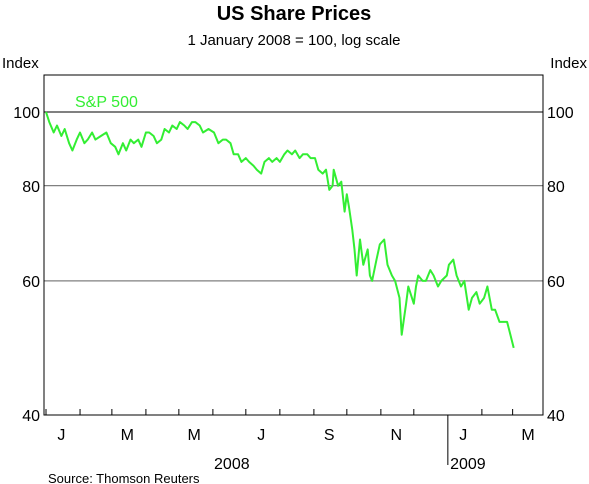 The image size is (589, 484). Describe the element at coordinates (31, 416) in the screenshot. I see `y-tick-left-40: 40` at that location.